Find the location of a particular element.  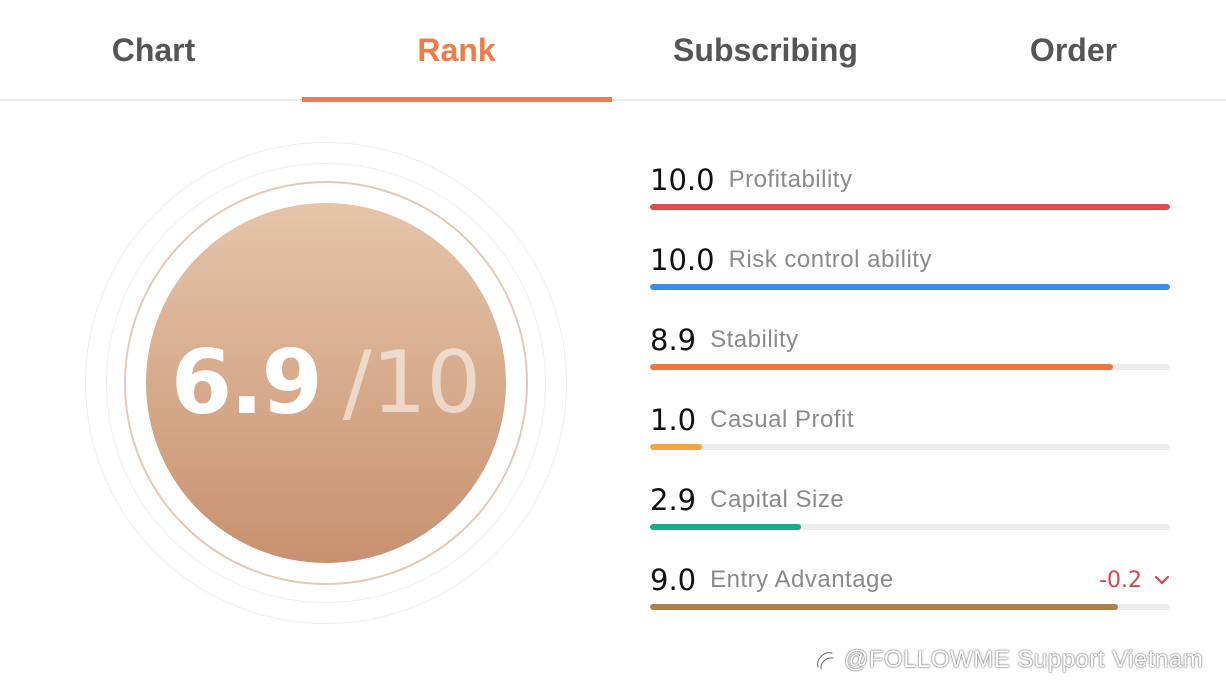

tab-chart: Chart is located at coordinates (153, 50).